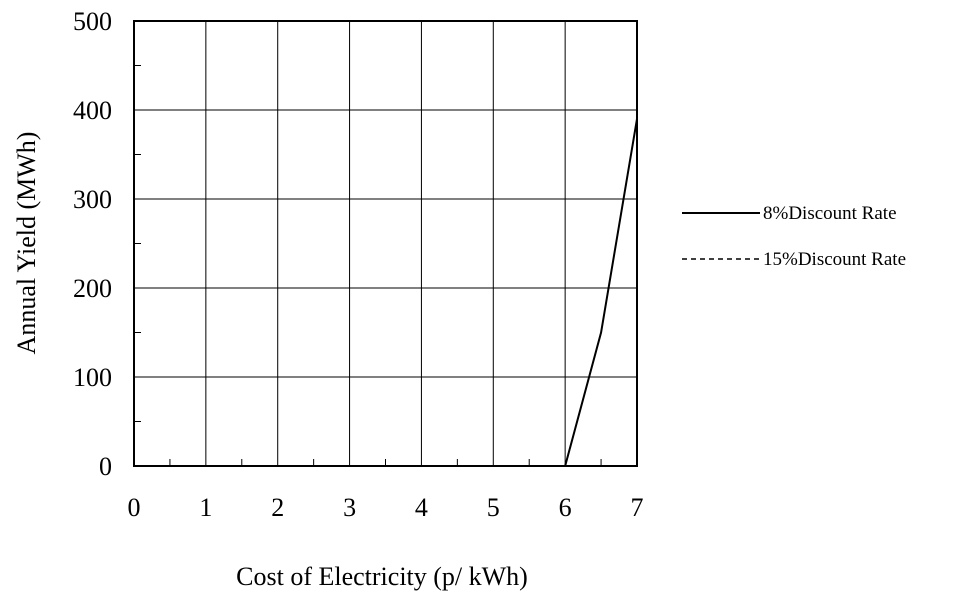 Image resolution: width=979 pixels, height=597 pixels. I want to click on y-axis-title: Annual Yield (MWh), so click(26, 243).